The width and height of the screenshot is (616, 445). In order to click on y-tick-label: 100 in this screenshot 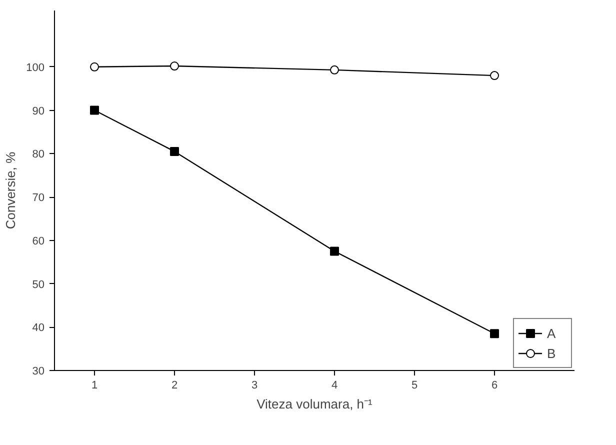, I will do `click(35, 68)`.